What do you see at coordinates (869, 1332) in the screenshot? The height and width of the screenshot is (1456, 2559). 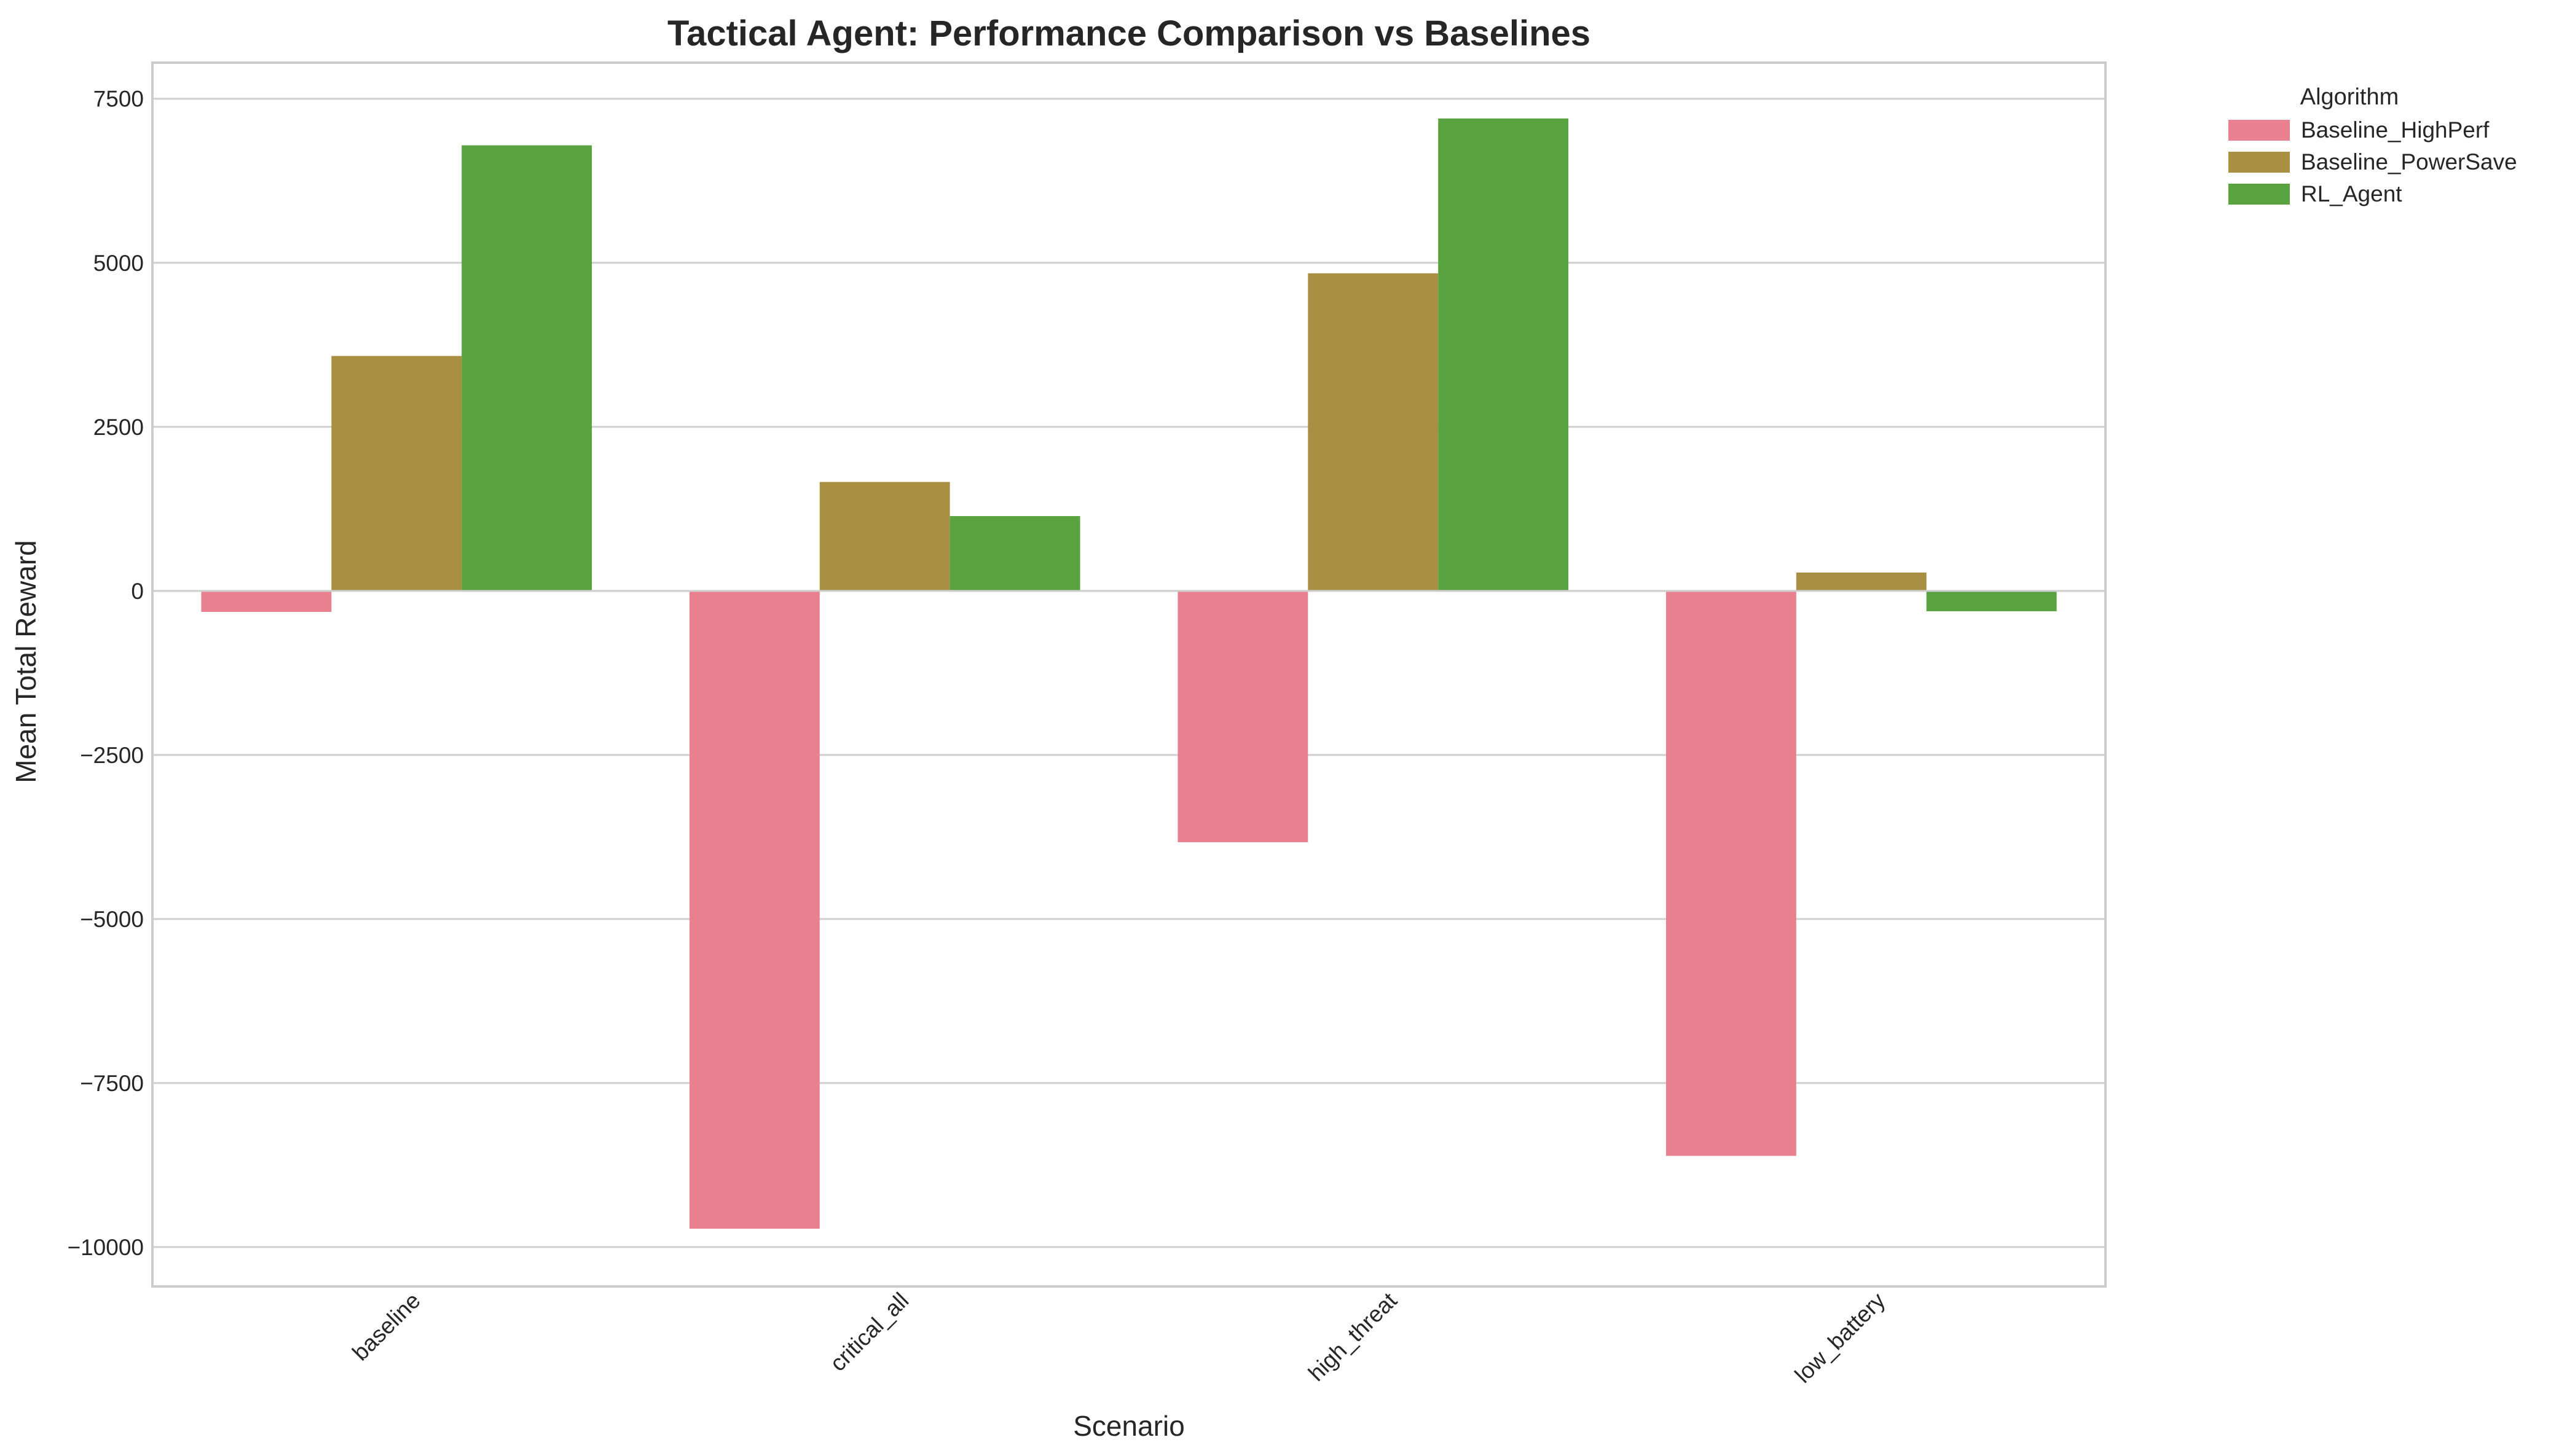 I see `x-tick-label: critical_all` at bounding box center [869, 1332].